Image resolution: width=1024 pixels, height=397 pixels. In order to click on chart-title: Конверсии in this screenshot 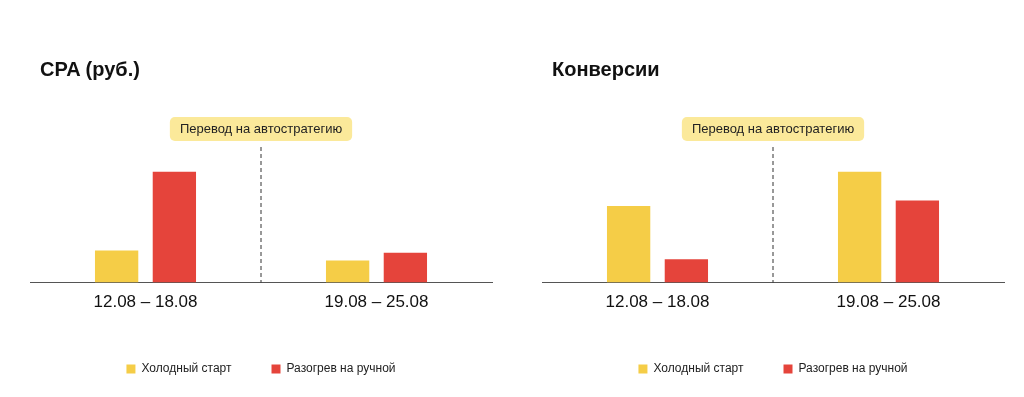, I will do `click(606, 69)`.